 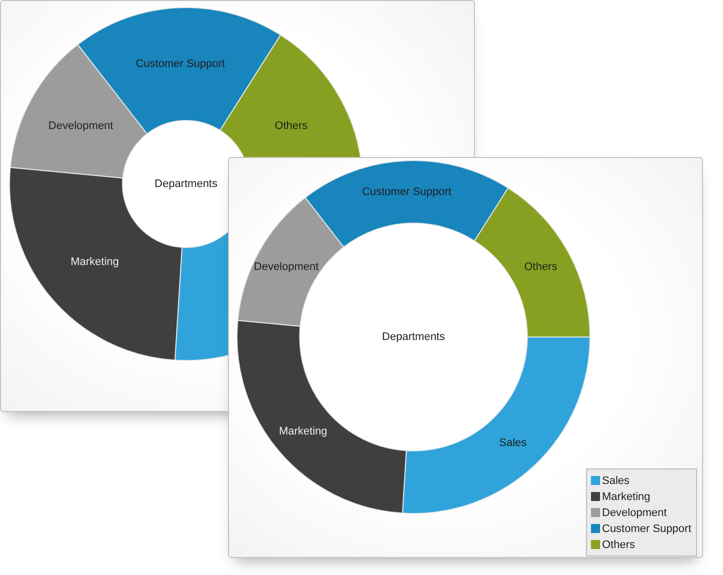 What do you see at coordinates (634, 513) in the screenshot?
I see `legend-label: Development` at bounding box center [634, 513].